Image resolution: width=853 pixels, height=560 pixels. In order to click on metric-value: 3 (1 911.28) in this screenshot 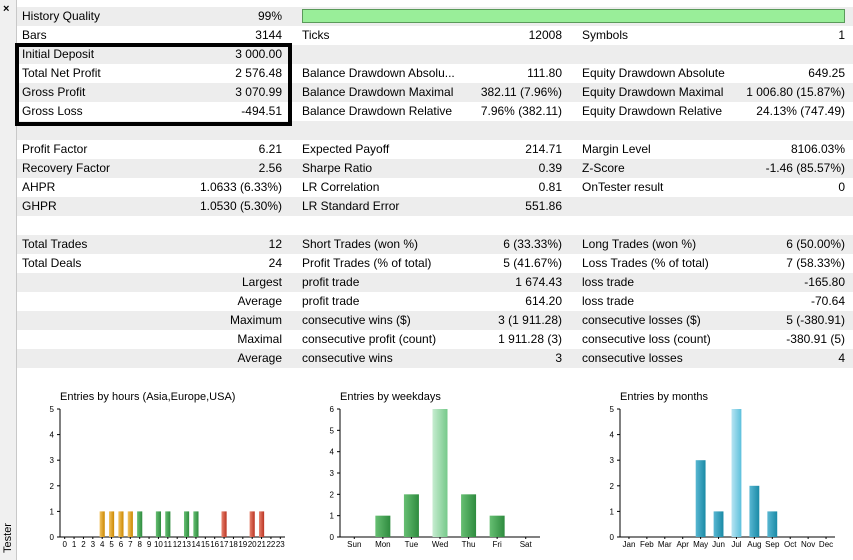, I will do `click(530, 320)`.